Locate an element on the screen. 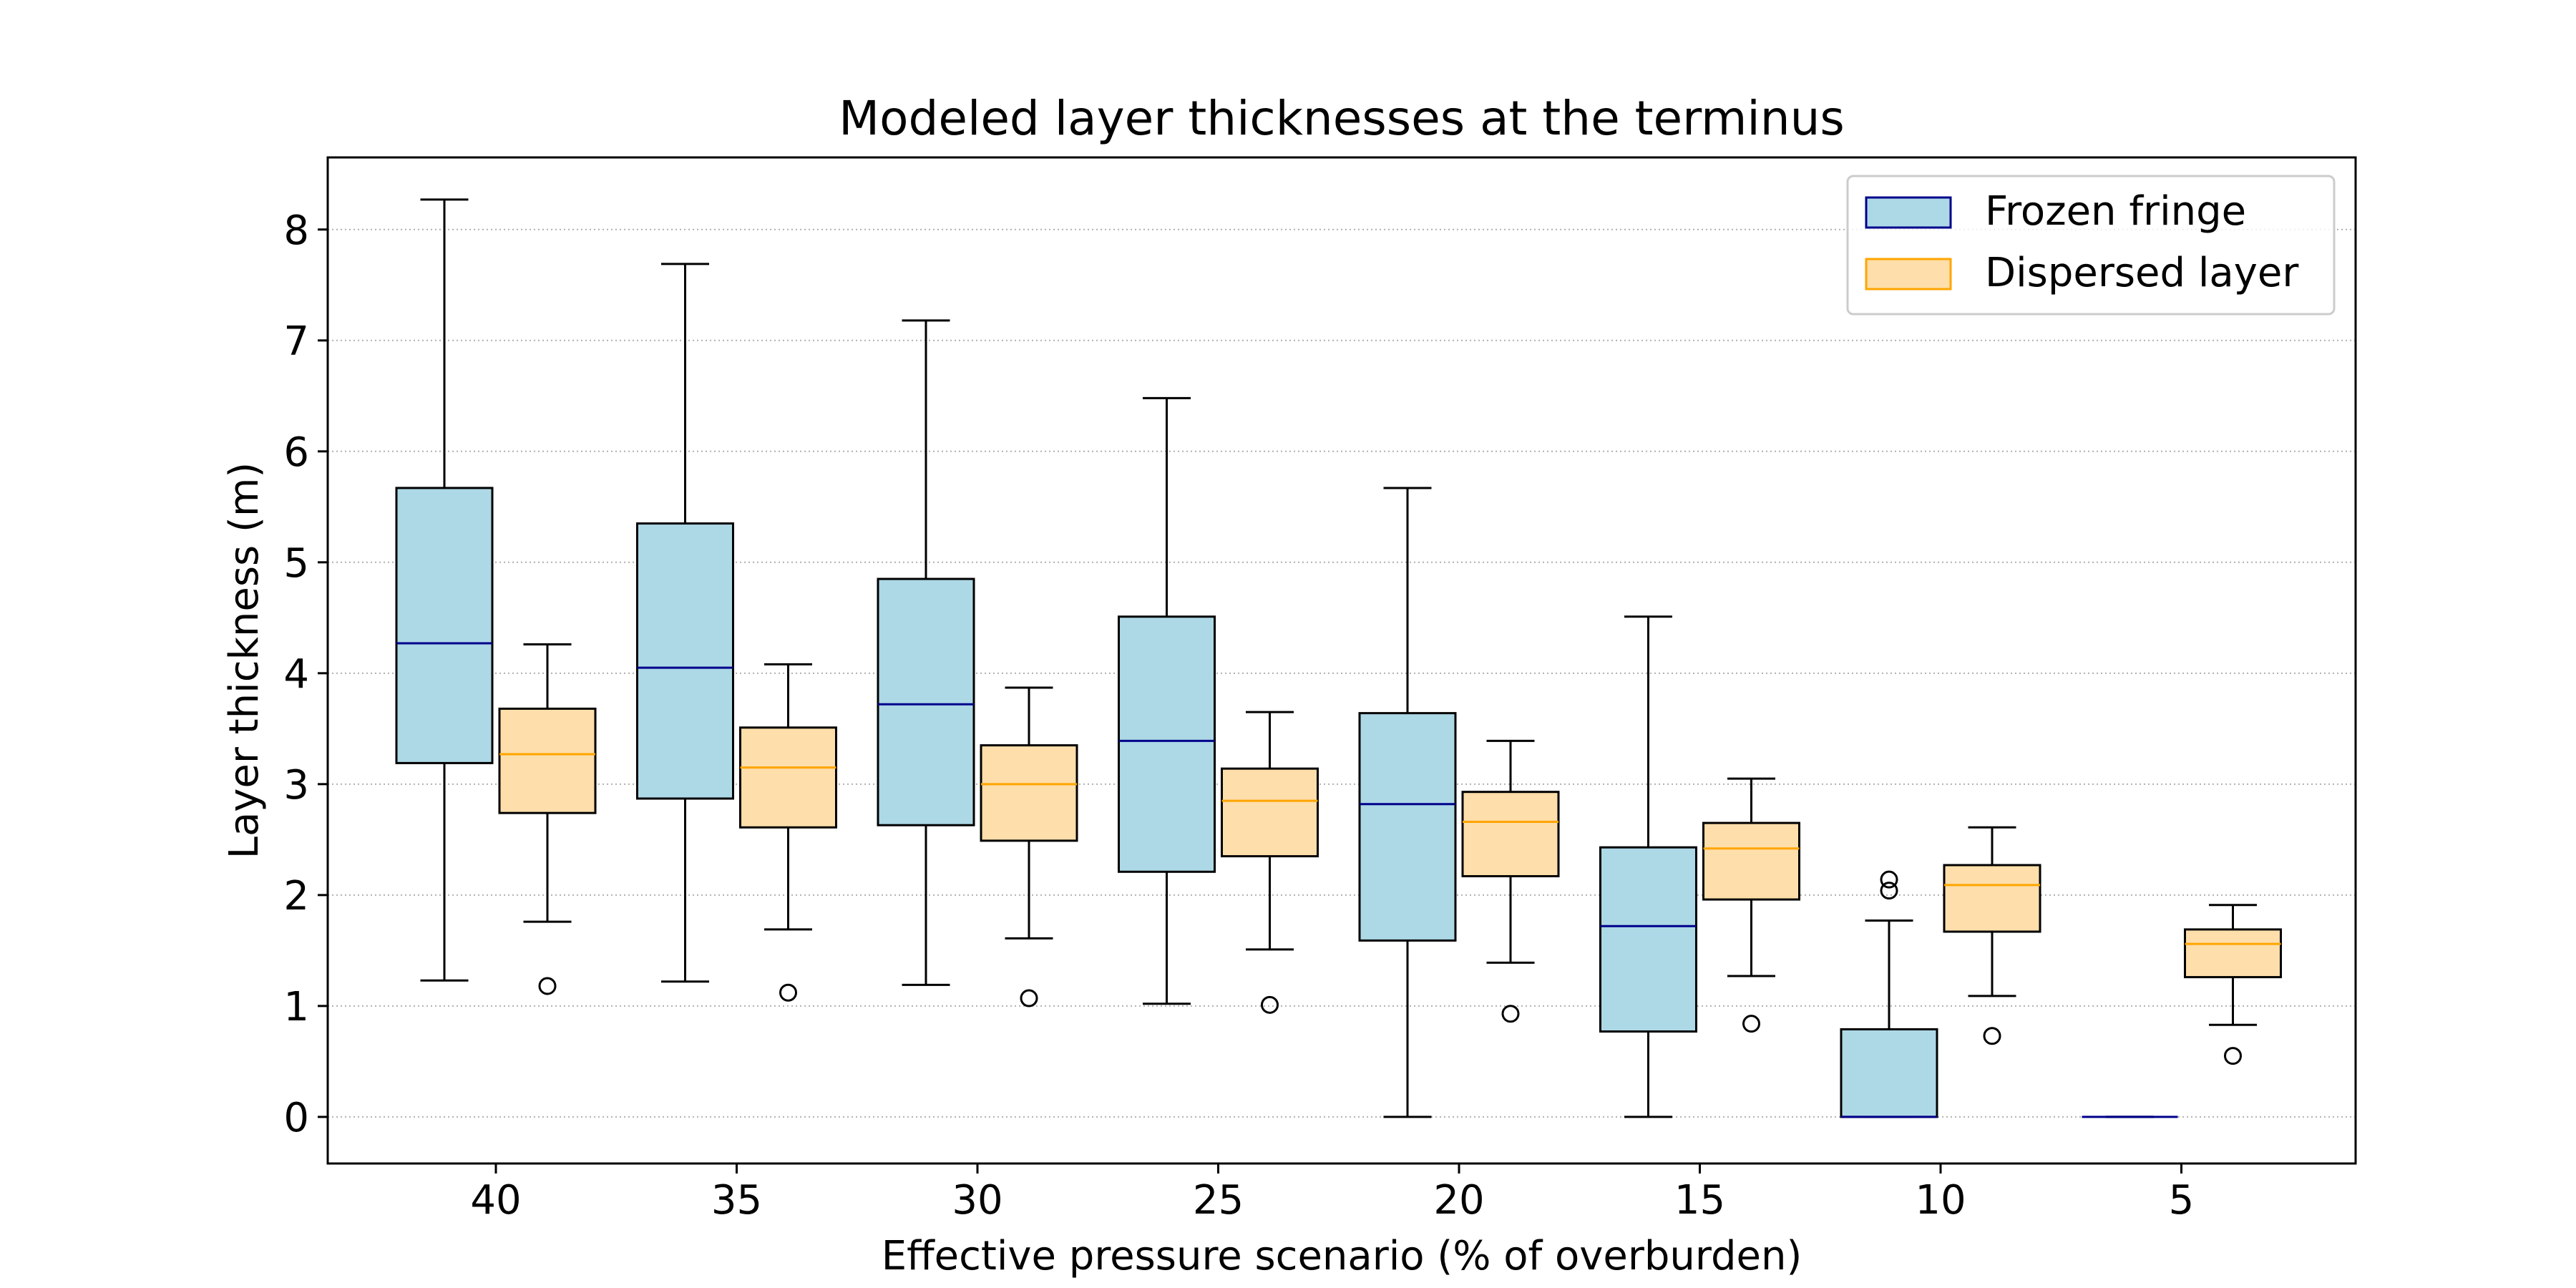  x-tick-label: 5 is located at coordinates (2182, 1200).